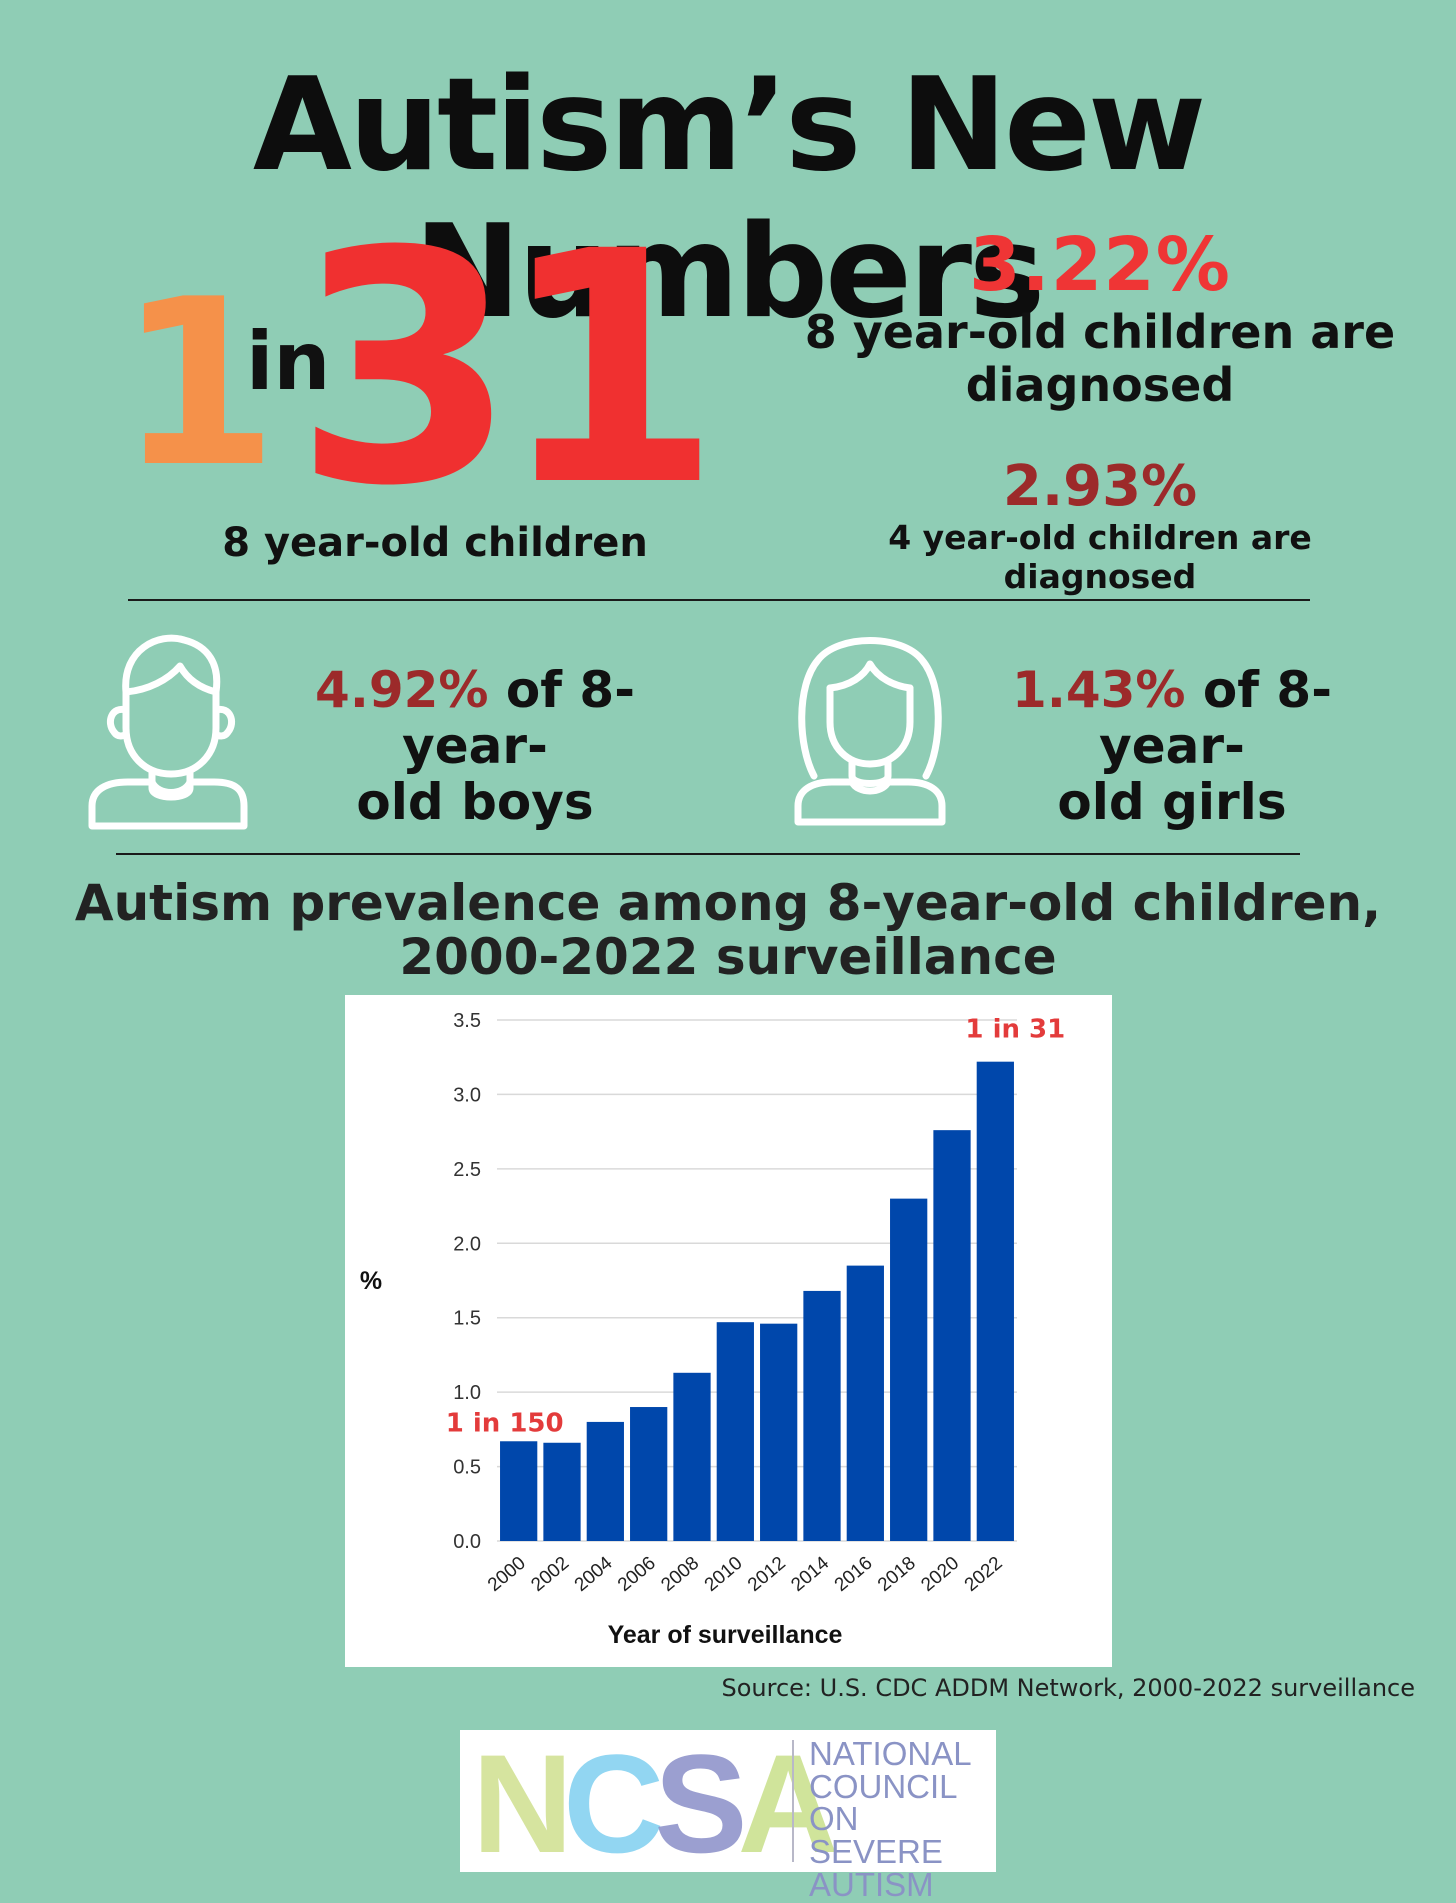 The image size is (1456, 1903). What do you see at coordinates (1100, 385) in the screenshot?
I see `eight-year-caption-line2: diagnosed` at bounding box center [1100, 385].